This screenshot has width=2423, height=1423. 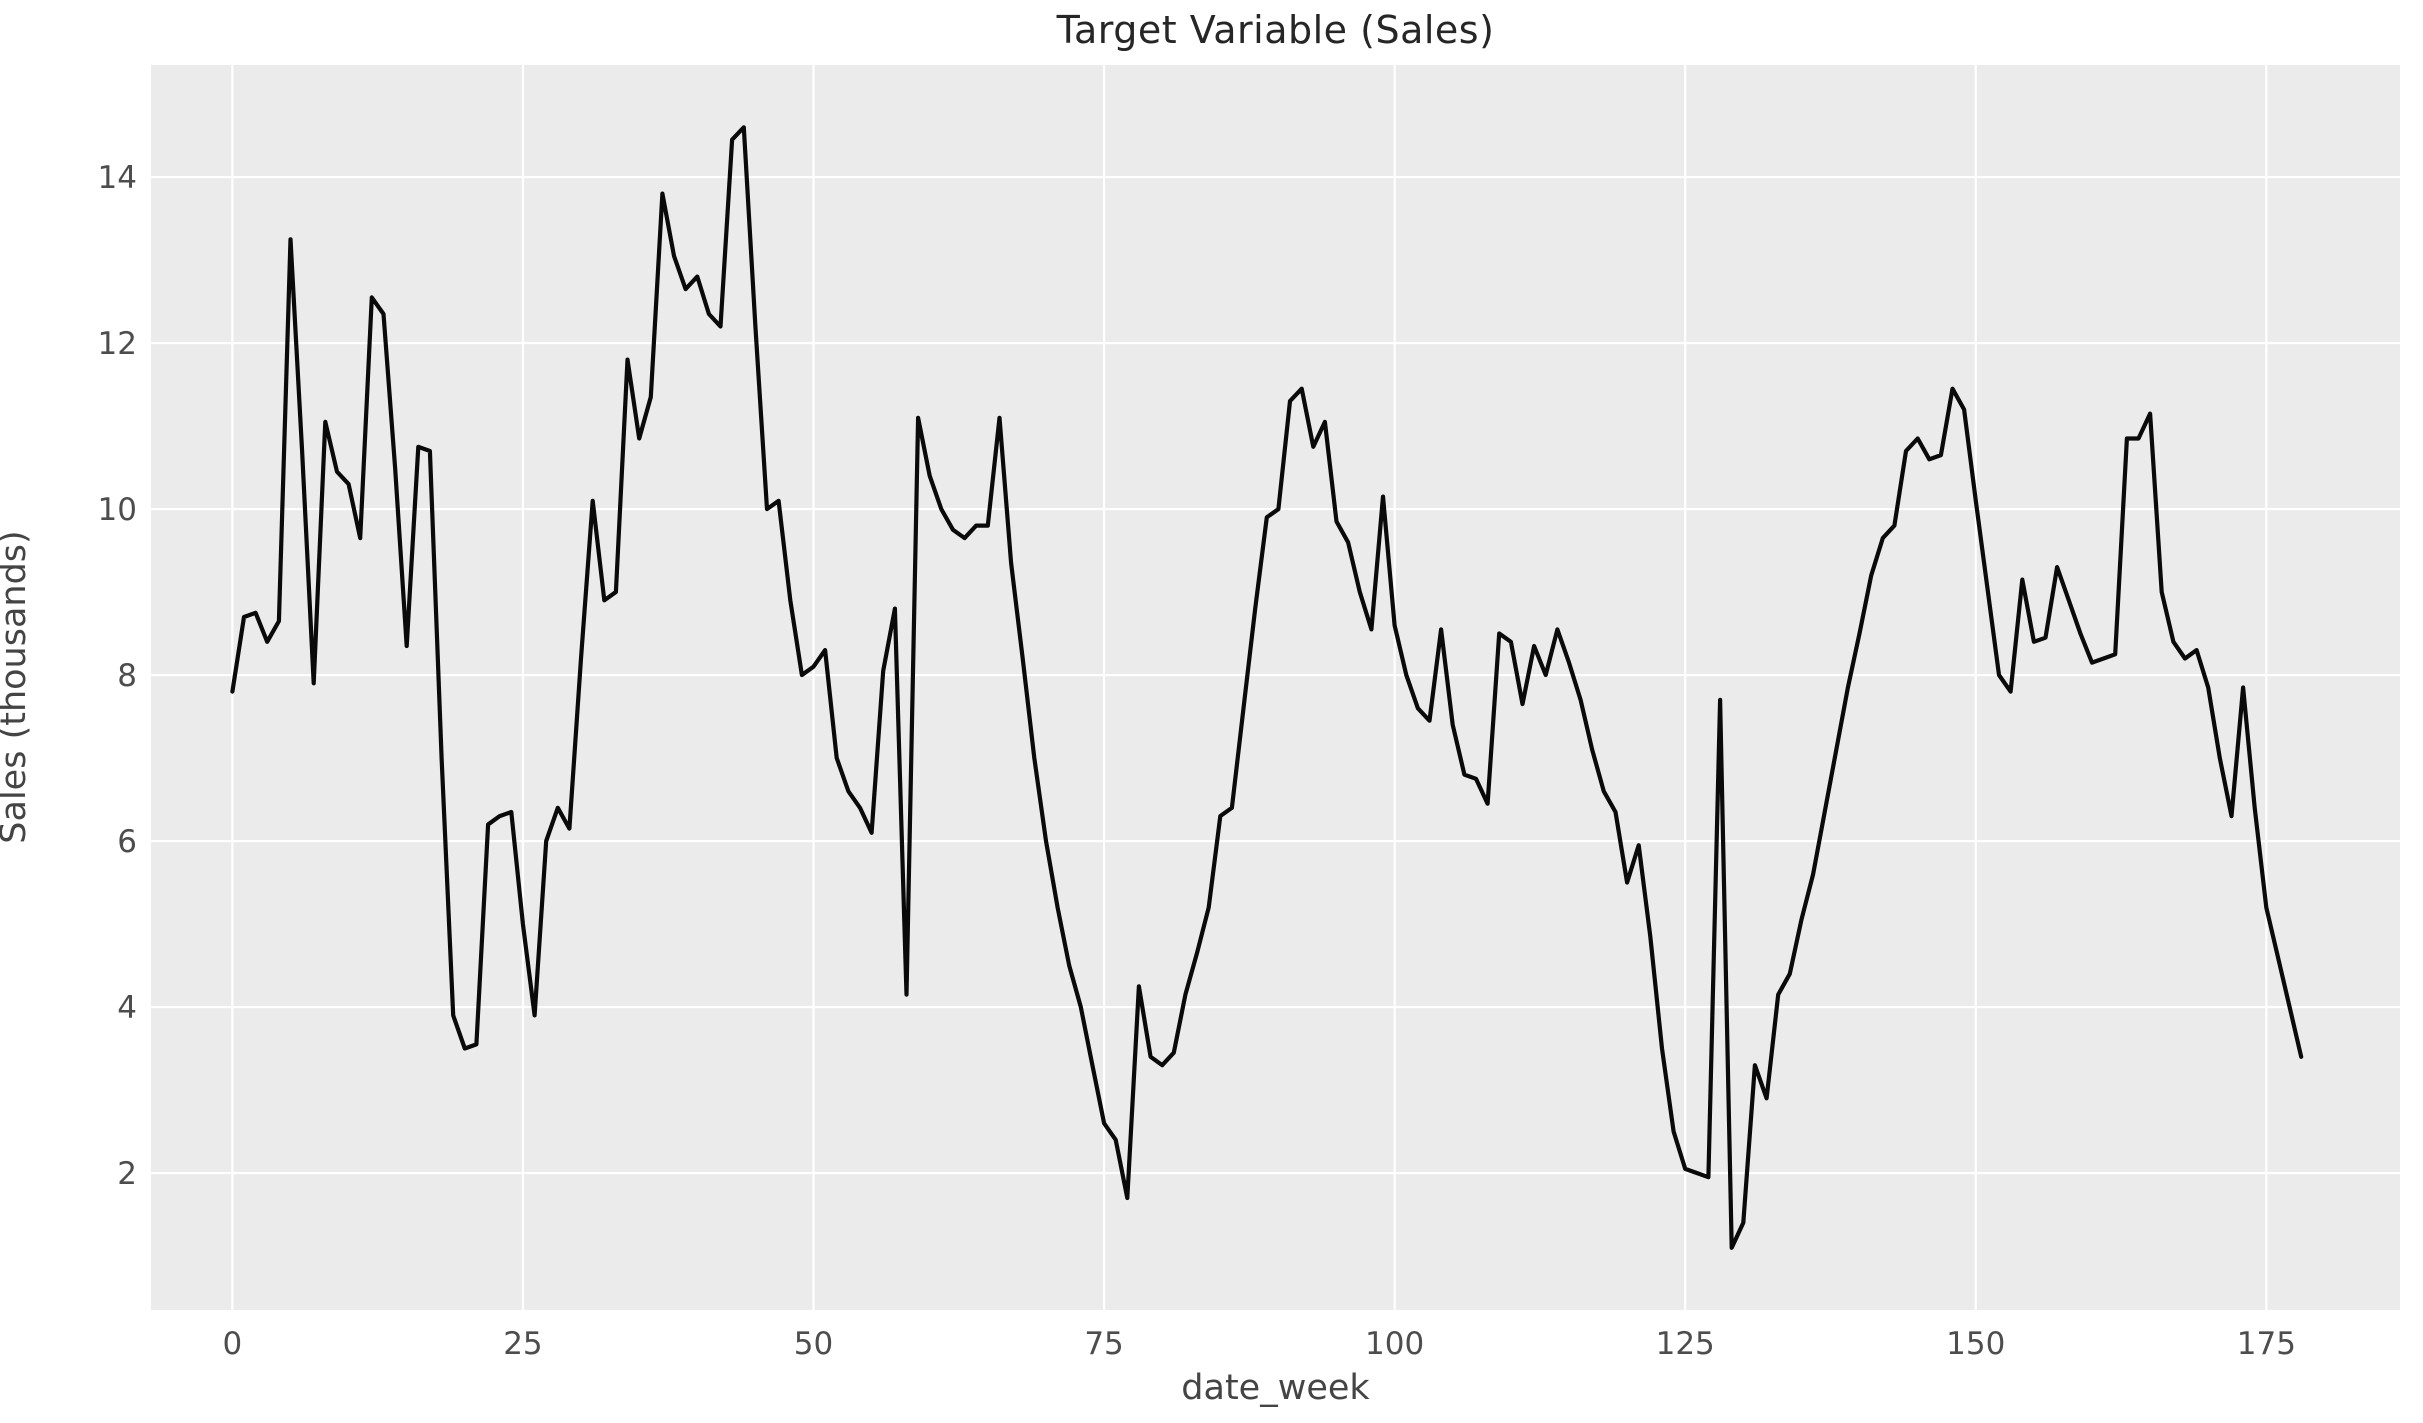 What do you see at coordinates (17, 687) in the screenshot?
I see `y-axis-label-text: Sales (thousands)` at bounding box center [17, 687].